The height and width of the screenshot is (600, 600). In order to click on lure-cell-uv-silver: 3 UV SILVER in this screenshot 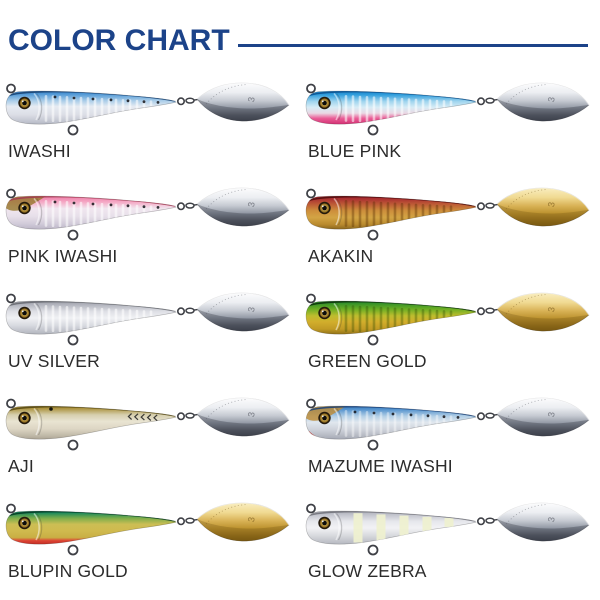, I will do `click(150, 337)`.